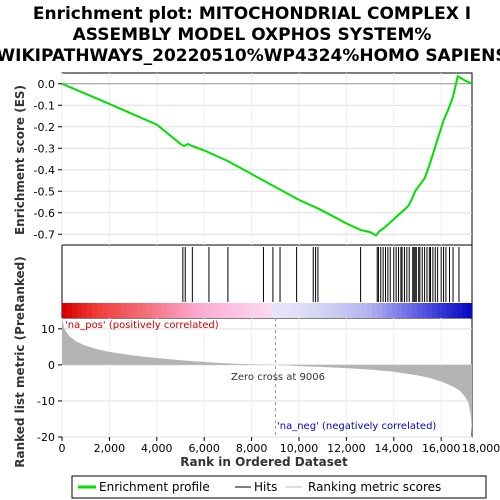 The height and width of the screenshot is (500, 500). I want to click on x-tick-label: 8,000, so click(252, 448).